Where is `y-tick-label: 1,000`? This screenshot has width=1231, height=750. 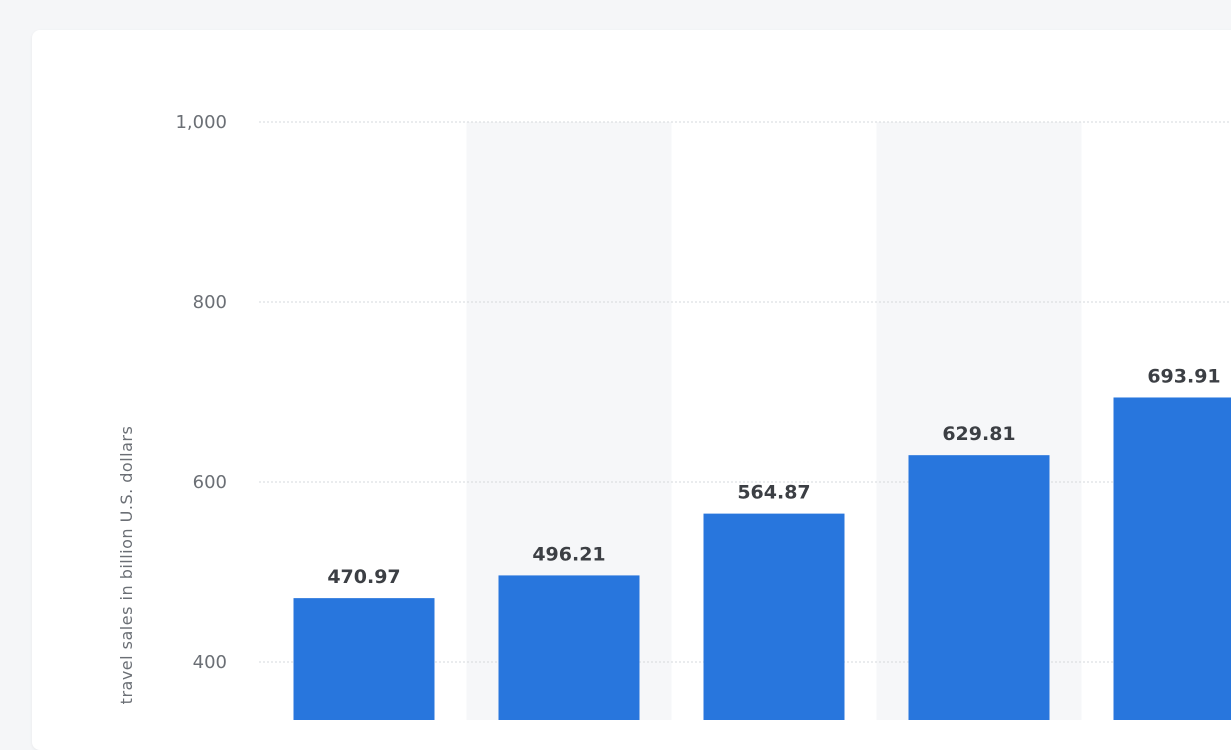 y-tick-label: 1,000 is located at coordinates (201, 122).